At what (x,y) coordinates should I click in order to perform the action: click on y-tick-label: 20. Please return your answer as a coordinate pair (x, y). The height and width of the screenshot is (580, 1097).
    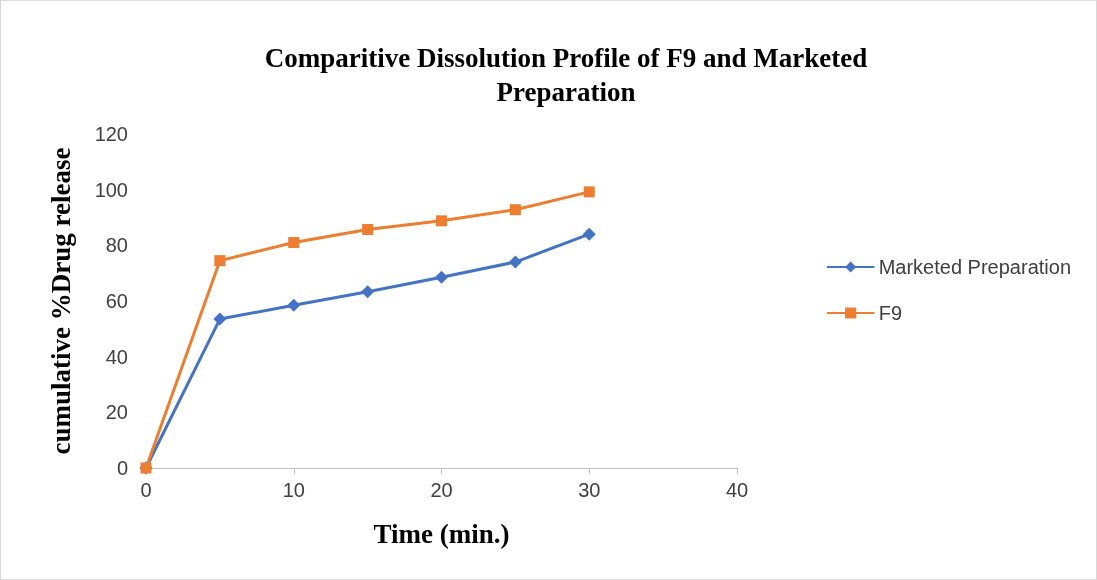
    Looking at the image, I should click on (116, 412).